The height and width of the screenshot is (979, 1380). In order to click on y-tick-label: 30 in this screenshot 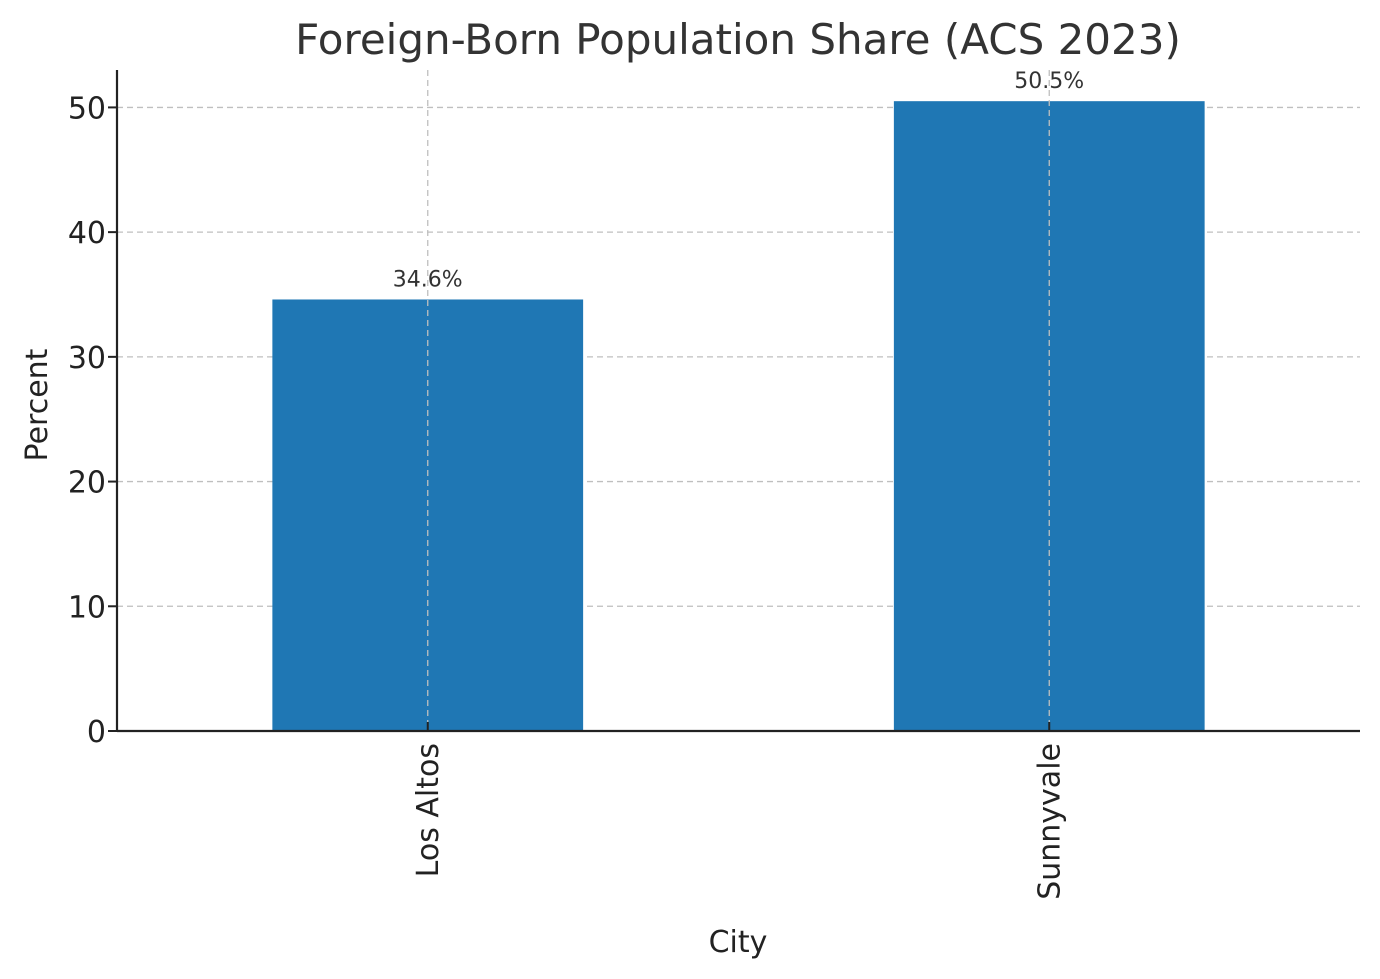, I will do `click(87, 358)`.